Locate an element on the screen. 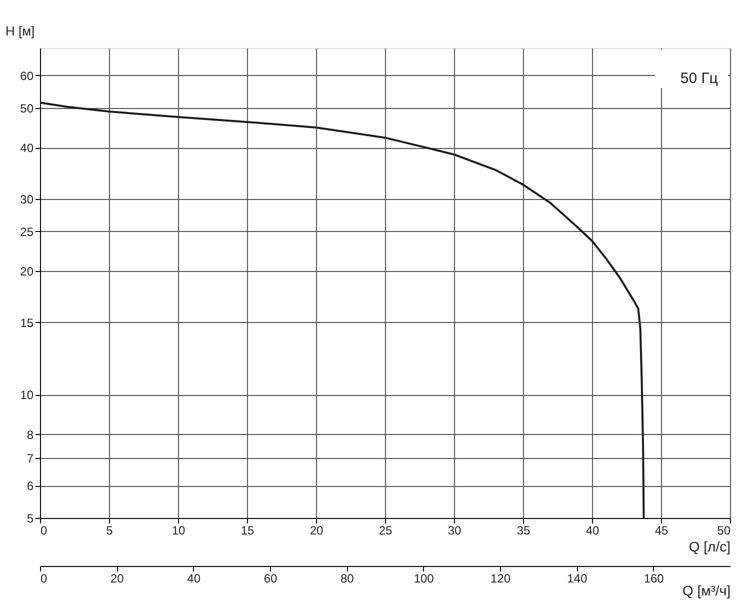  x-tick-label: 10 is located at coordinates (179, 531).